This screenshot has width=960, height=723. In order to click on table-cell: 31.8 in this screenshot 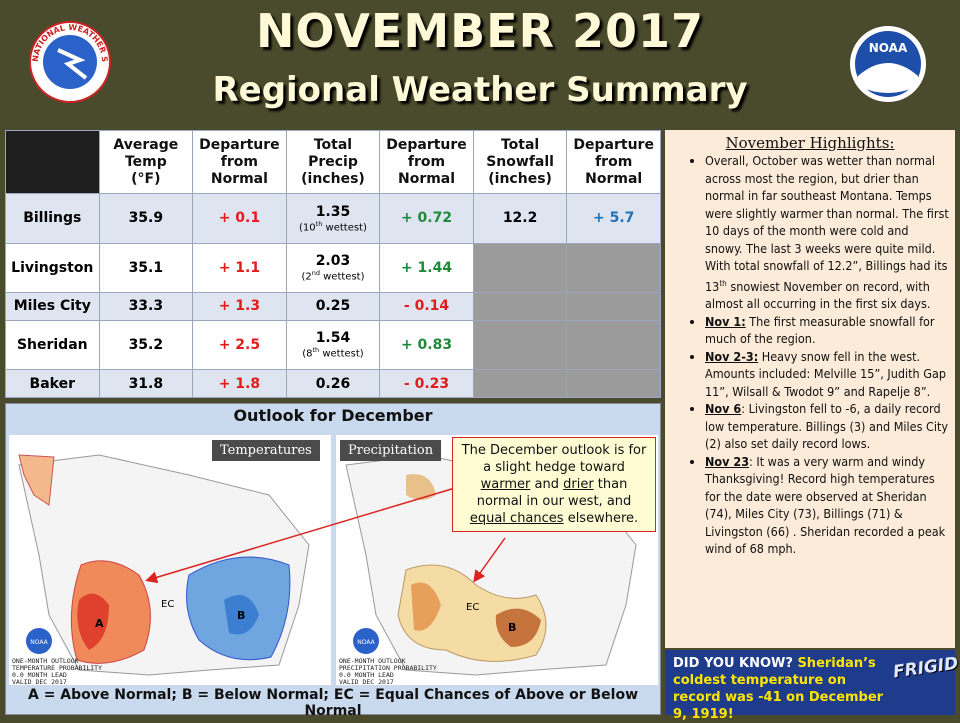, I will do `click(146, 383)`.